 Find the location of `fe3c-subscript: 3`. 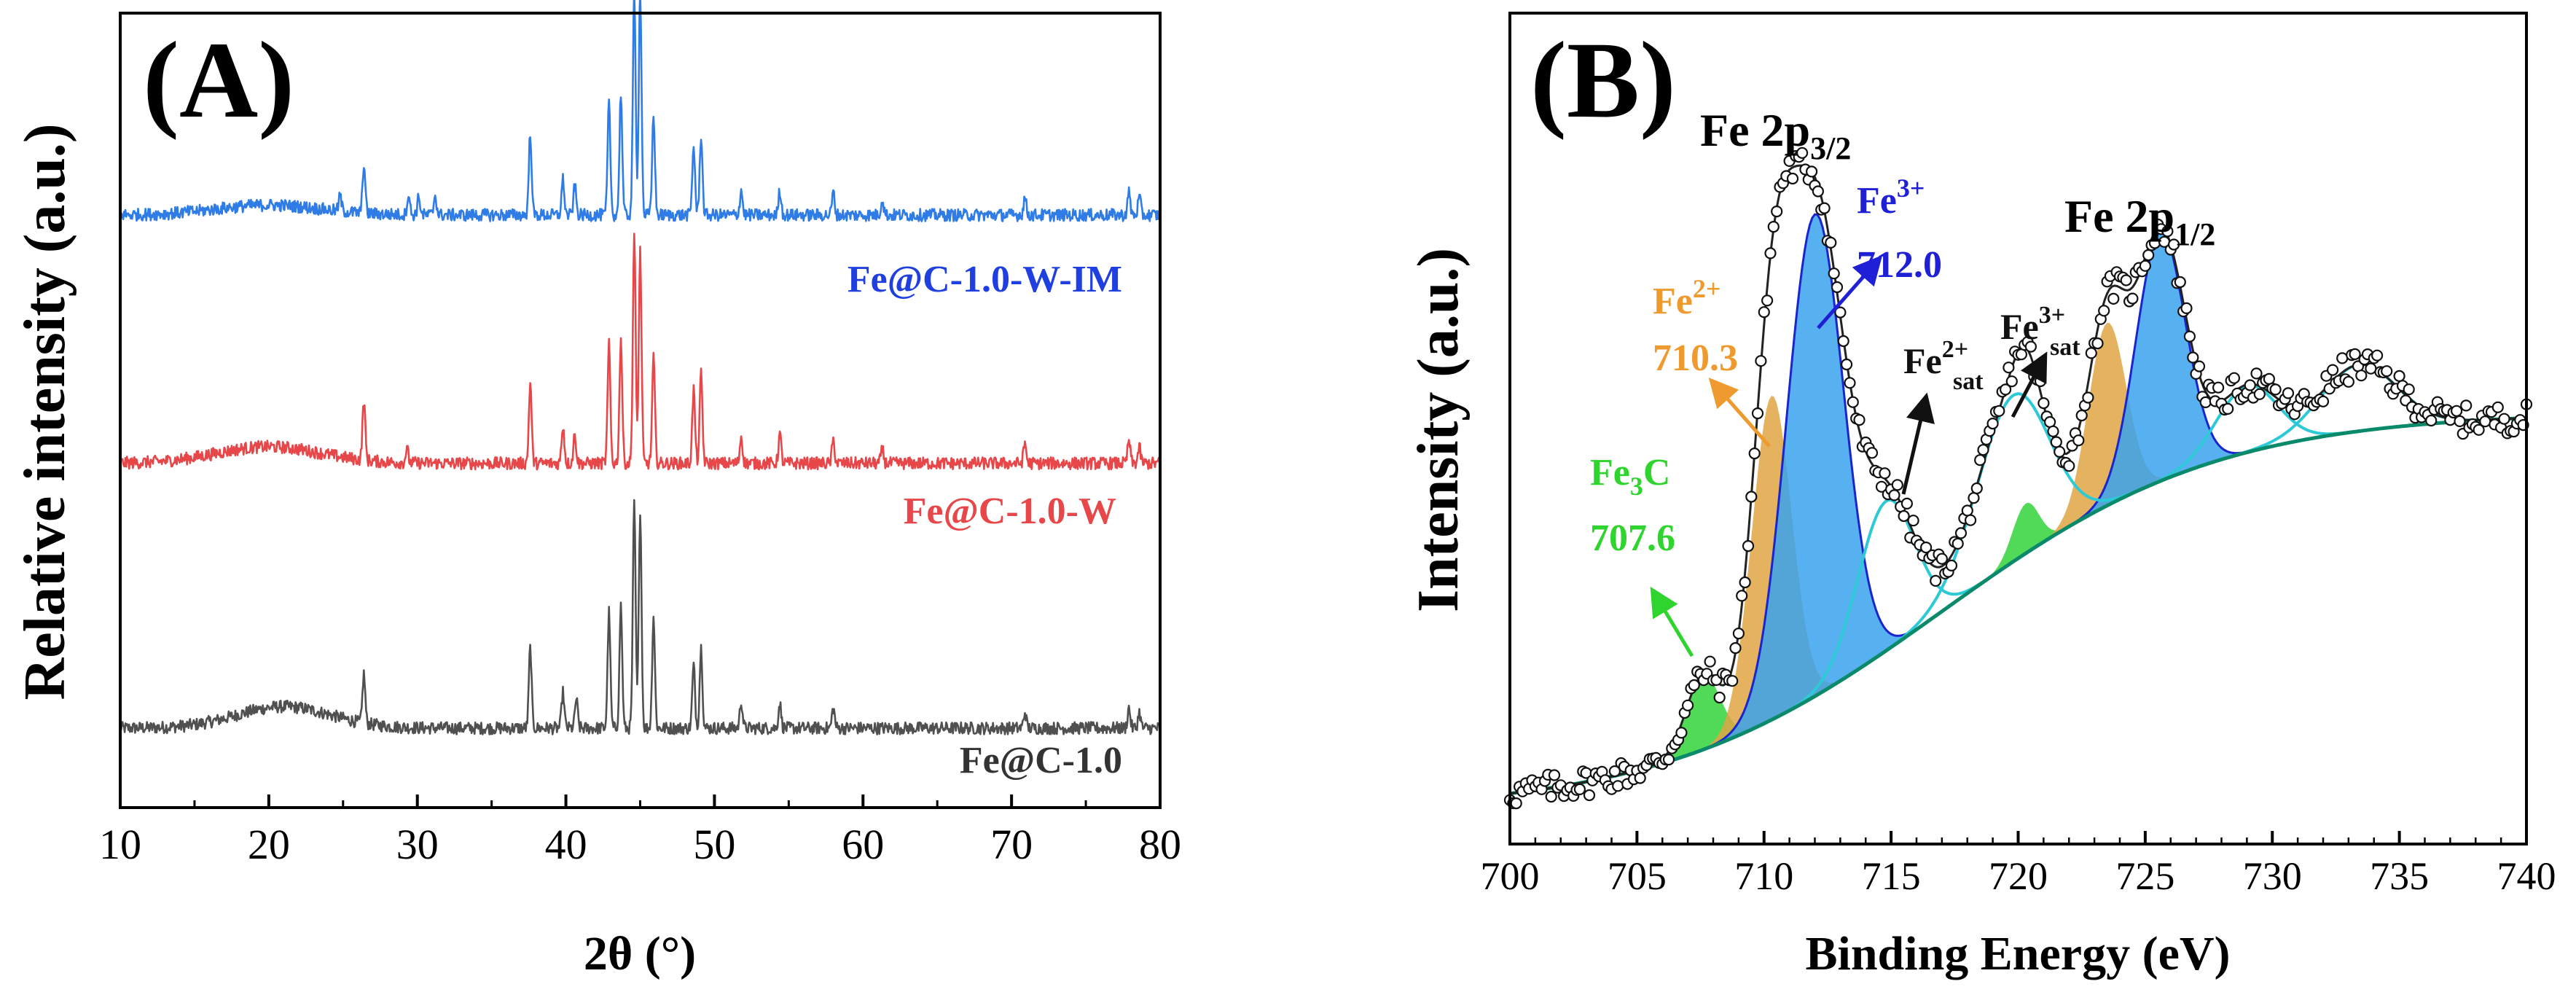

fe3c-subscript: 3 is located at coordinates (1636, 487).